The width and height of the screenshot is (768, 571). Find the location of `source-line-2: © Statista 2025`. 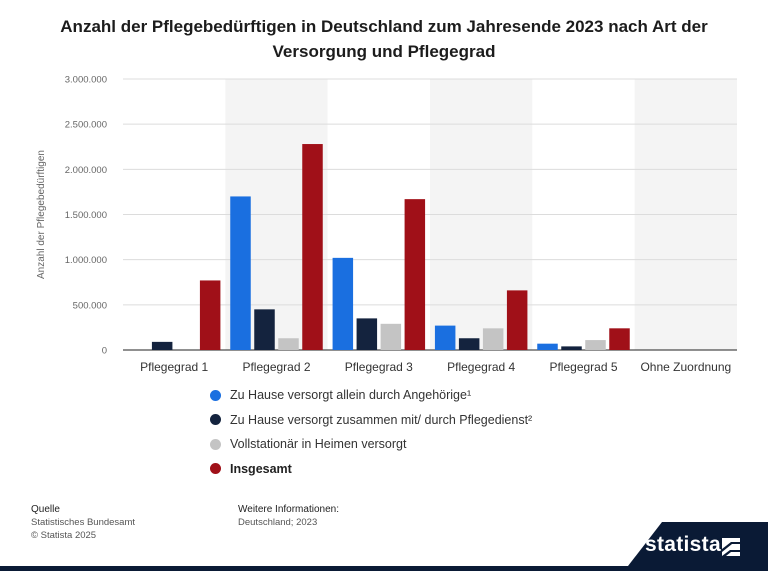

source-line-2: © Statista 2025 is located at coordinates (64, 535).